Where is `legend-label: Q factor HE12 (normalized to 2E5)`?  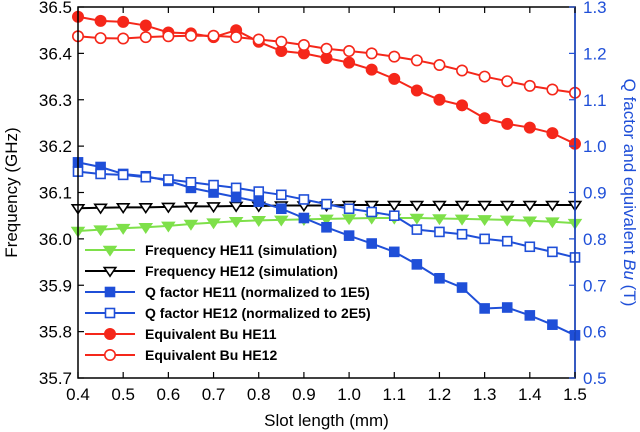 legend-label: Q factor HE12 (normalized to 2E5) is located at coordinates (258, 313).